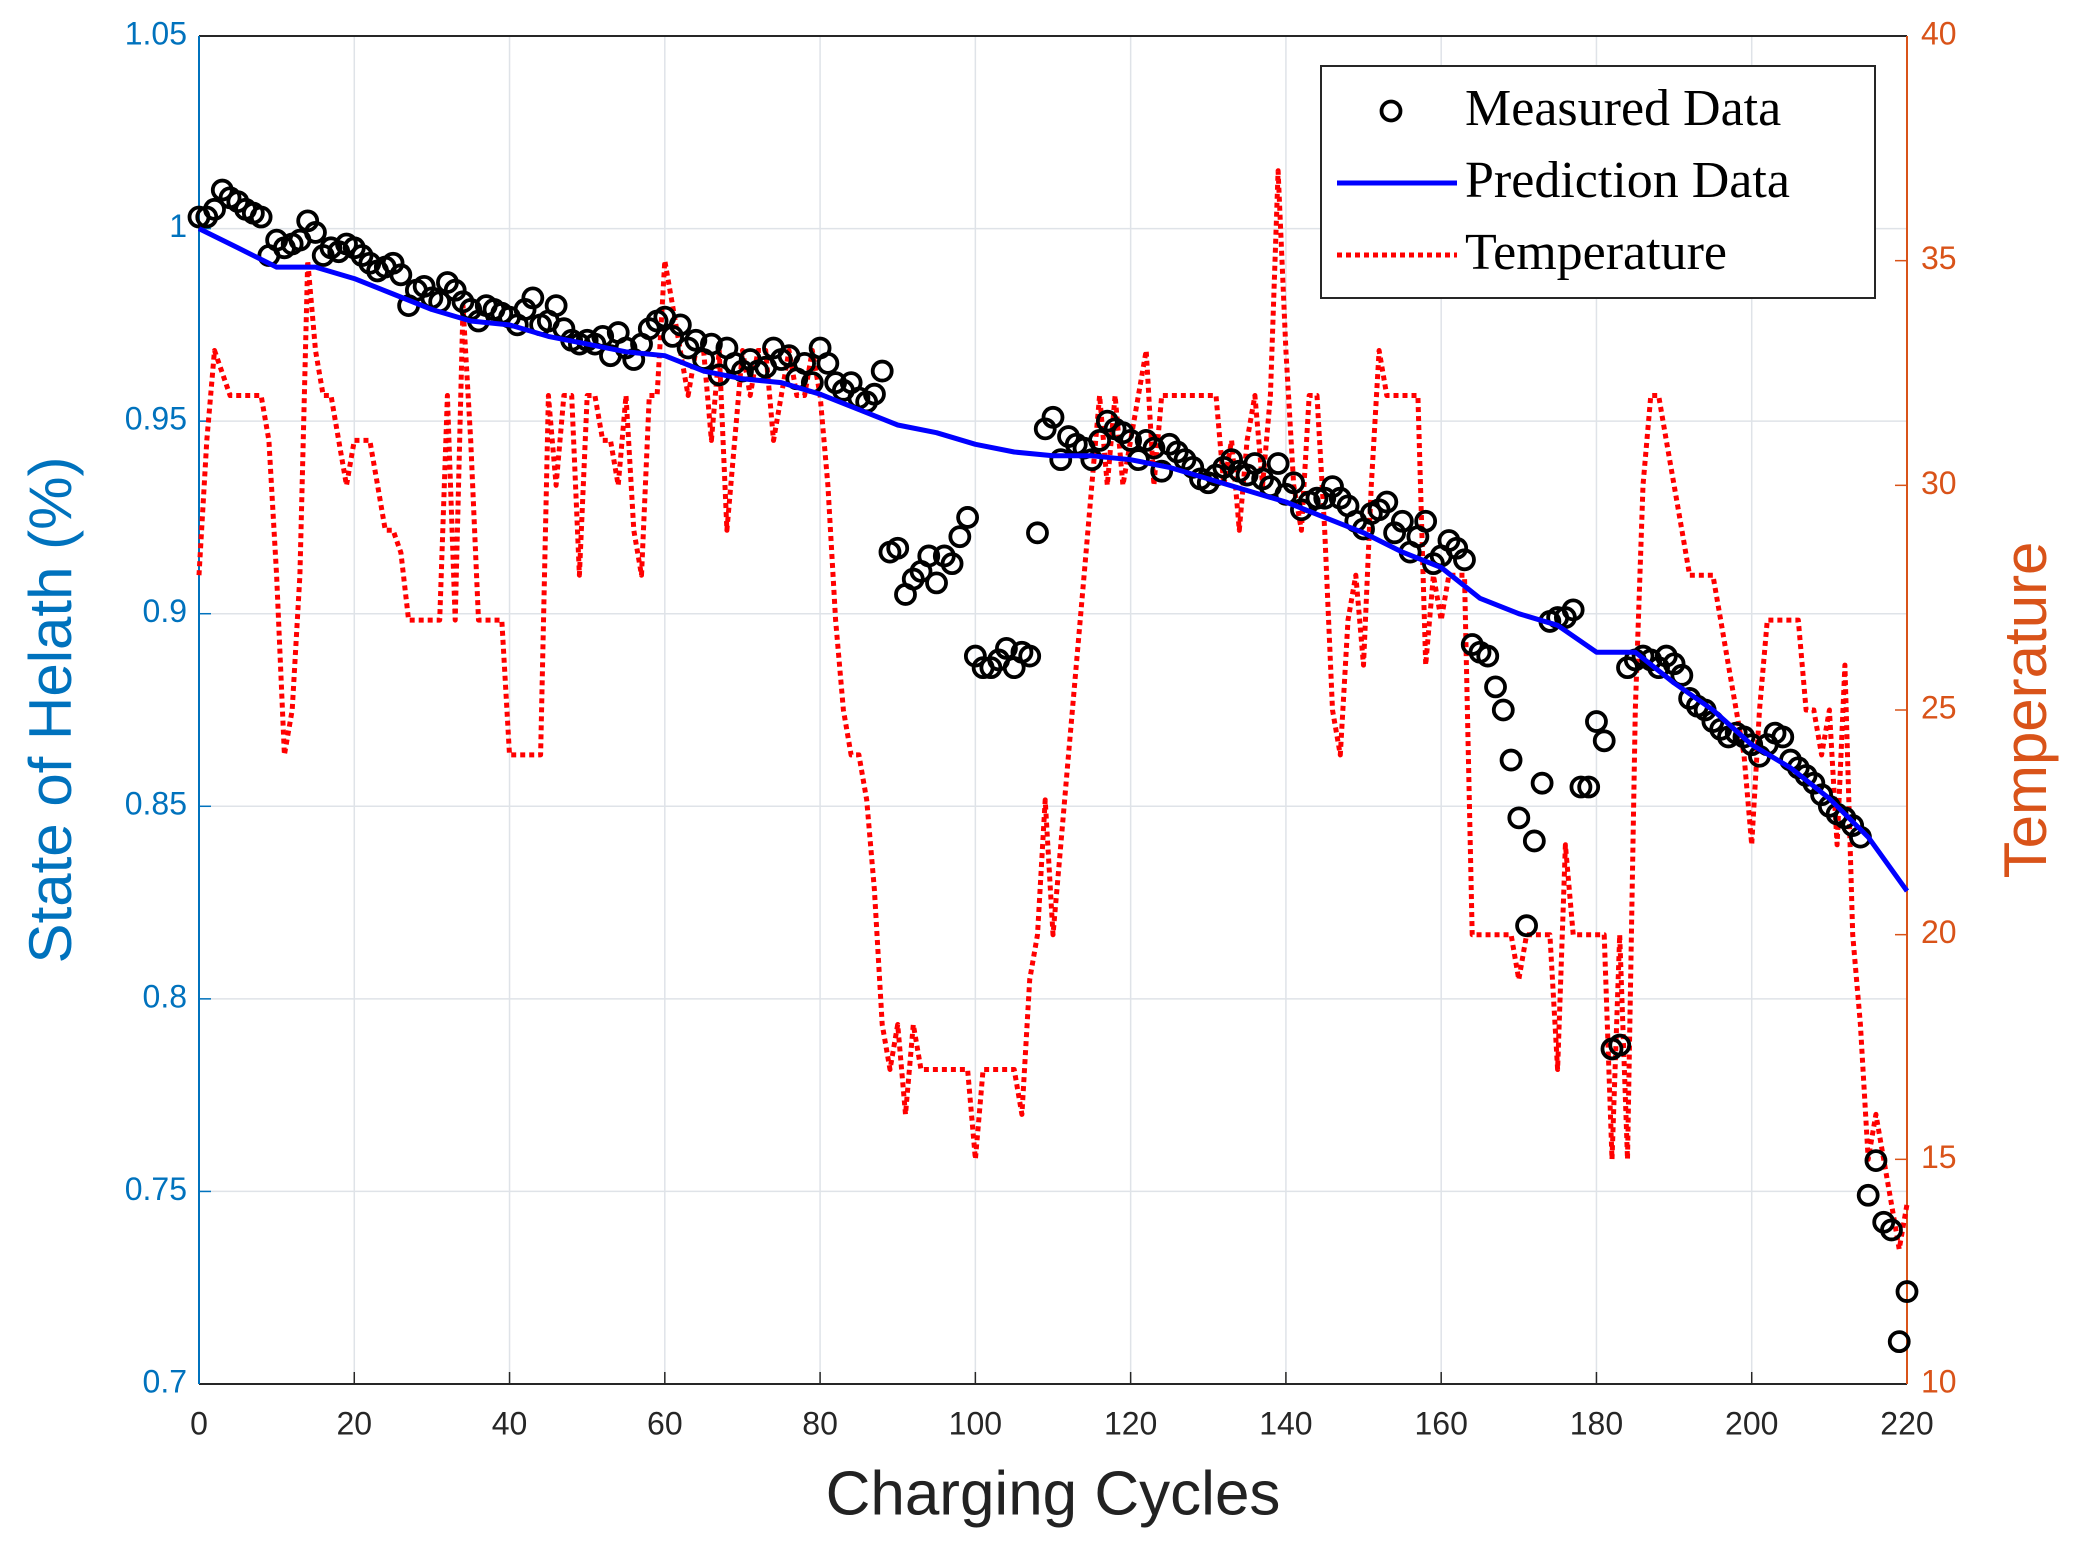 The height and width of the screenshot is (1552, 2076). Describe the element at coordinates (165, 996) in the screenshot. I see `y-tick-label: 0.8` at that location.